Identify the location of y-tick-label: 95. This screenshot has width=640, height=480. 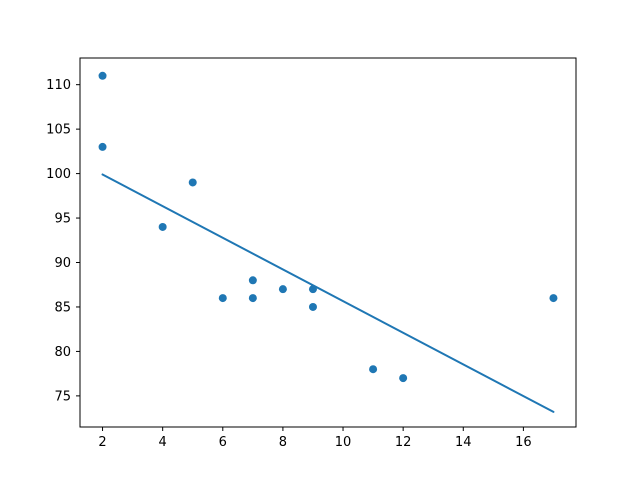
(62, 219).